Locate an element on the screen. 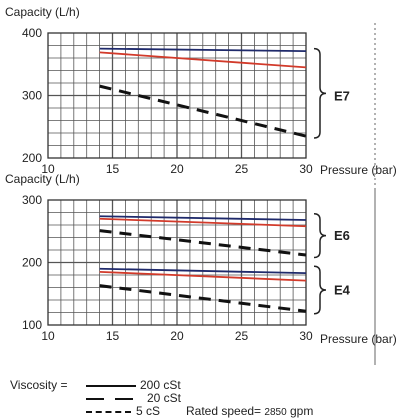  x-axis-title-0: Pressure (bar) is located at coordinates (358, 170).